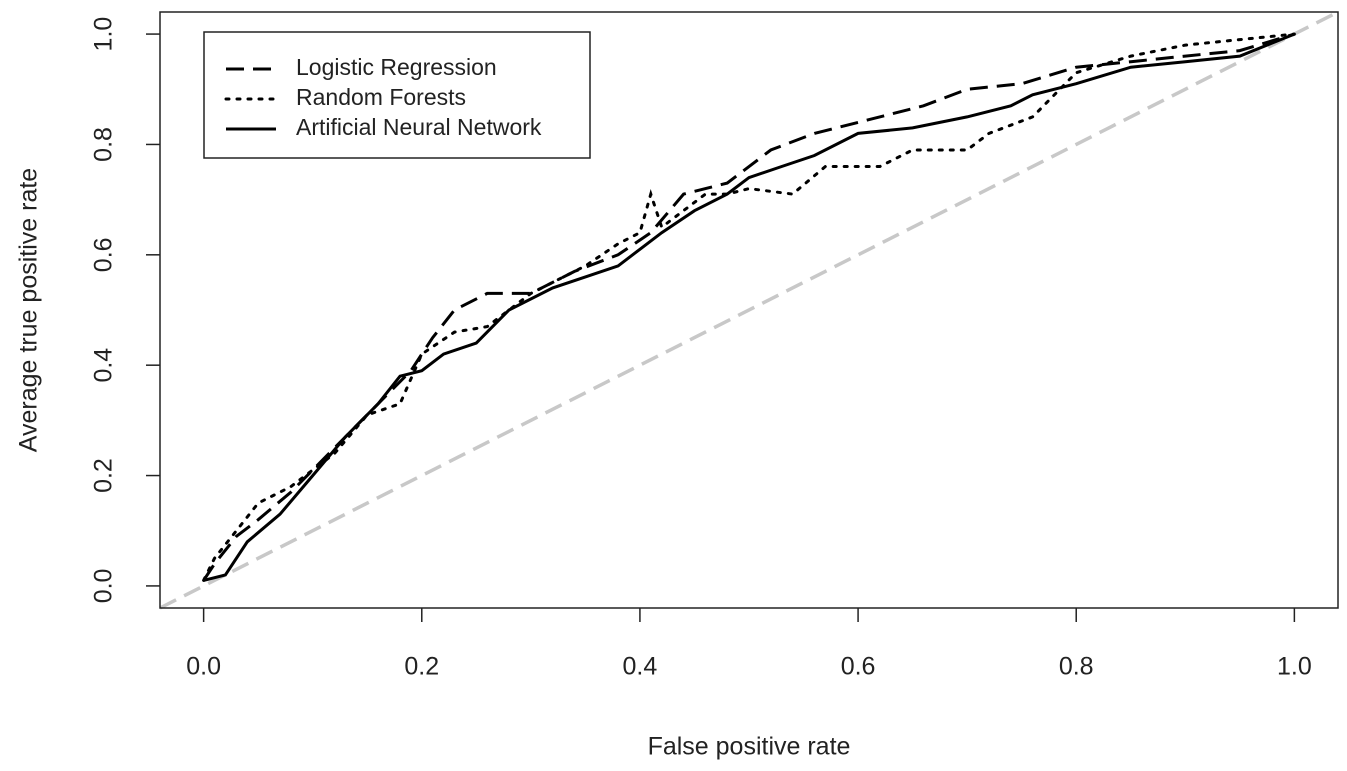 The height and width of the screenshot is (771, 1347). Describe the element at coordinates (1076, 667) in the screenshot. I see `x-tick-label: 0.8` at that location.